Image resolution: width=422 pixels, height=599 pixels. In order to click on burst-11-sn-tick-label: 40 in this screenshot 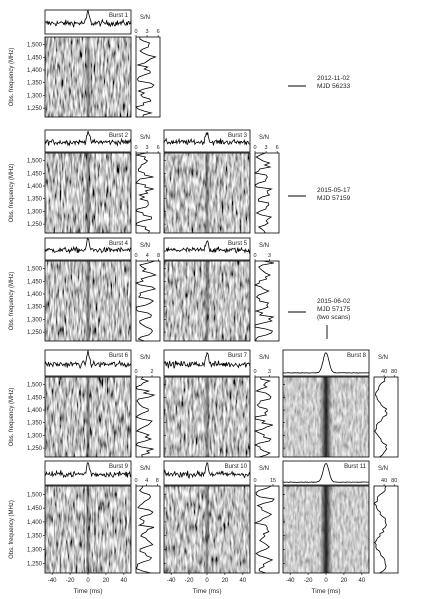, I will do `click(384, 481)`.